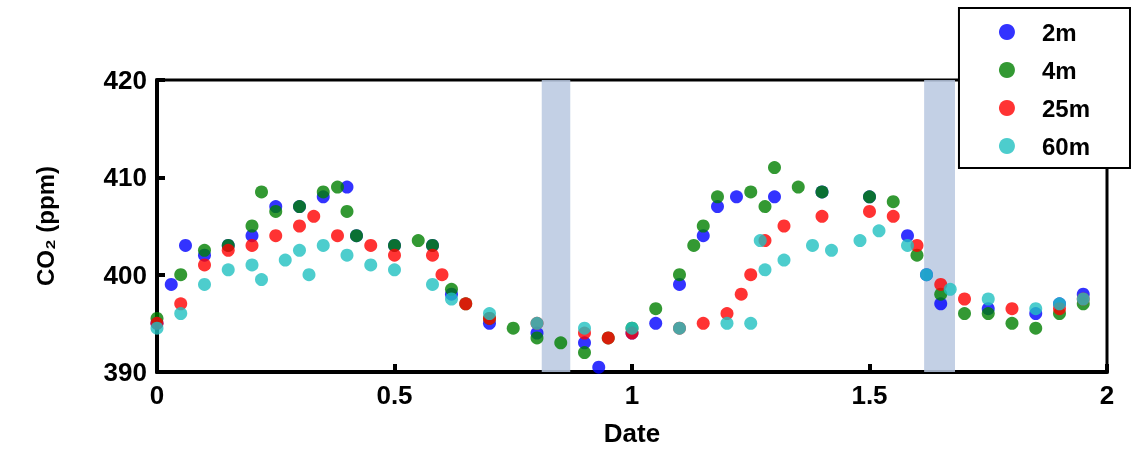  Describe the element at coordinates (1066, 108) in the screenshot. I see `legend-label: 25m` at that location.